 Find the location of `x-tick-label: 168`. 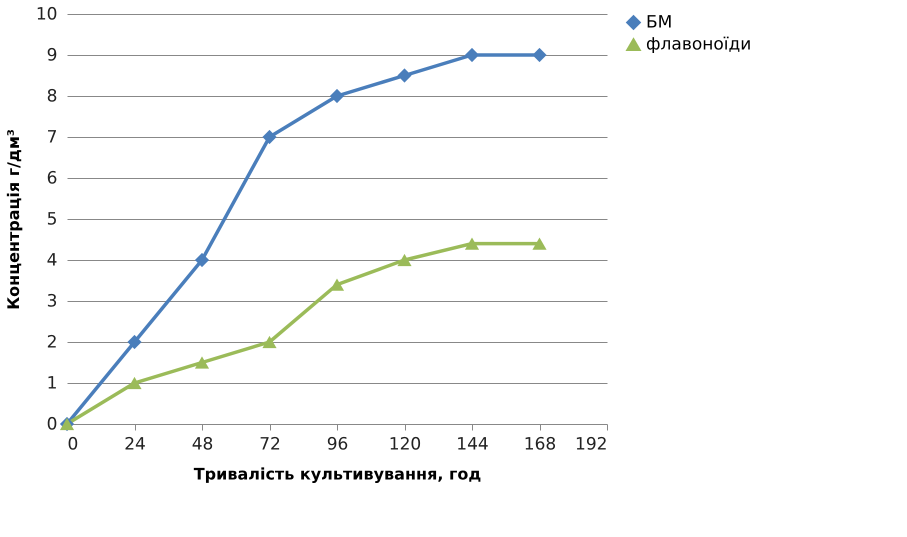

x-tick-label: 168 is located at coordinates (540, 444).